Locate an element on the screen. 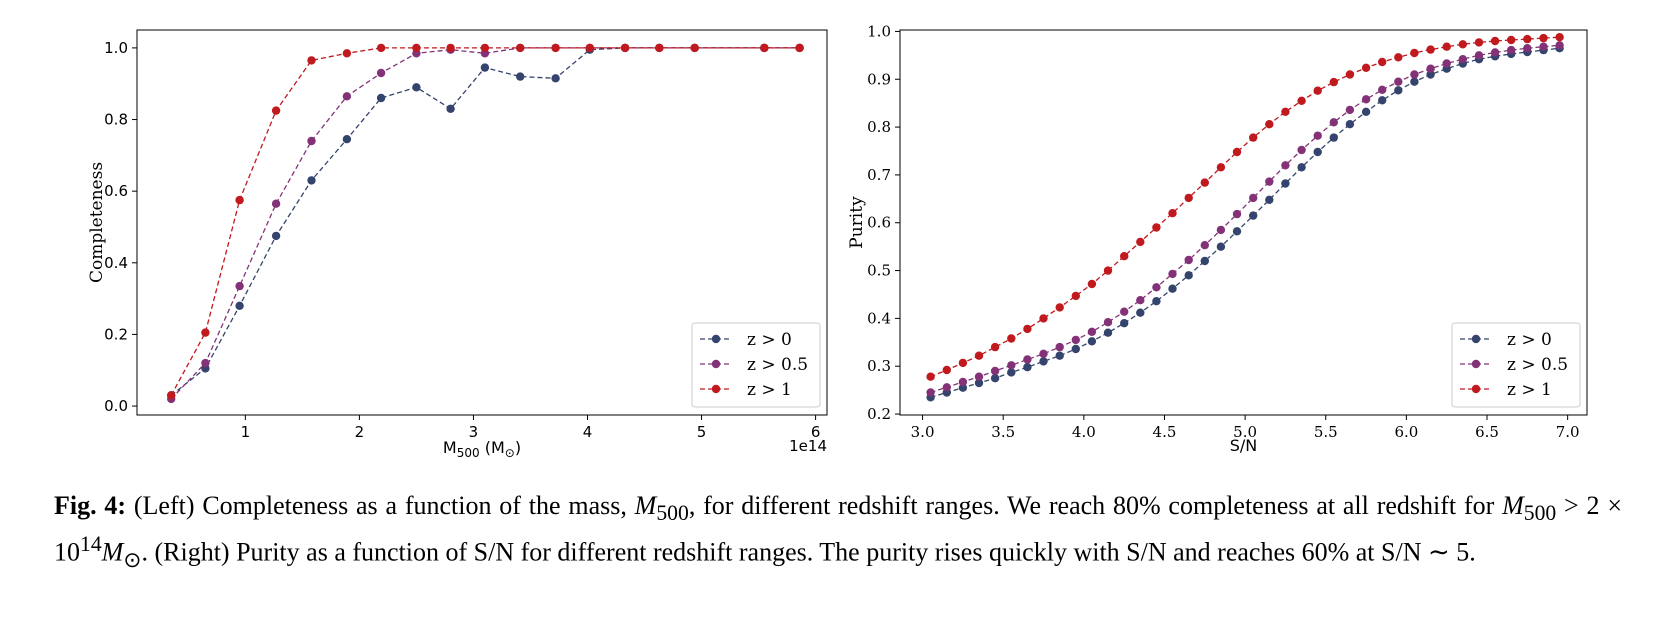 Image resolution: width=1671 pixels, height=620 pixels. x-axis-label-subscript: ⊙ is located at coordinates (510, 453).